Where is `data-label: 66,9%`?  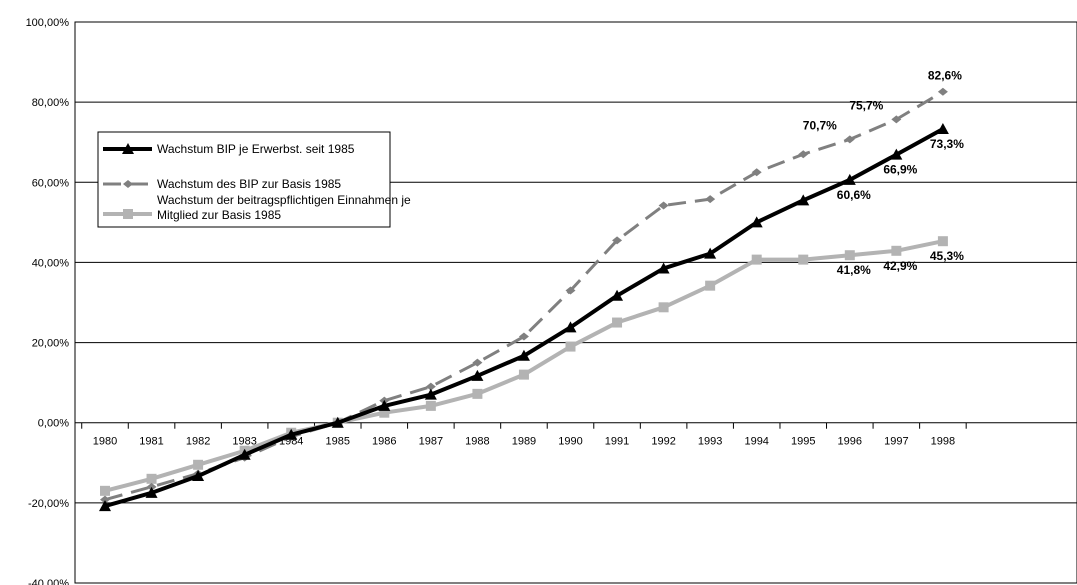 data-label: 66,9% is located at coordinates (900, 170).